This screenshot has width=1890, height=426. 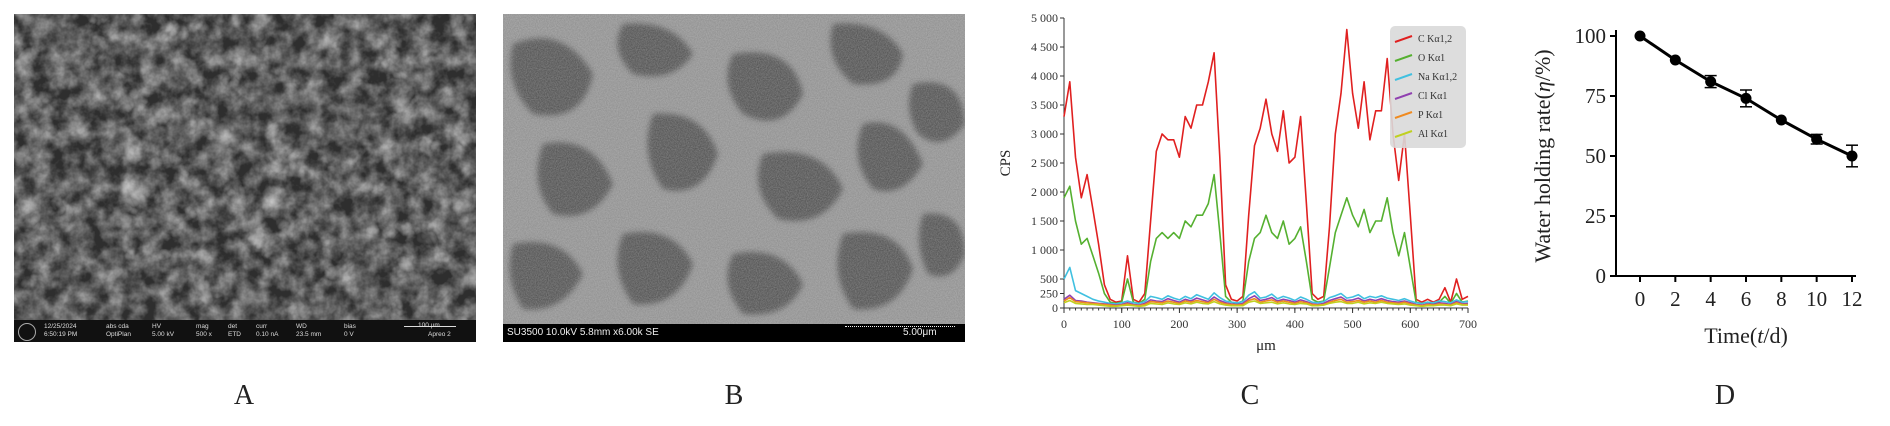 What do you see at coordinates (1353, 324) in the screenshot?
I see `x-tick-label: 500` at bounding box center [1353, 324].